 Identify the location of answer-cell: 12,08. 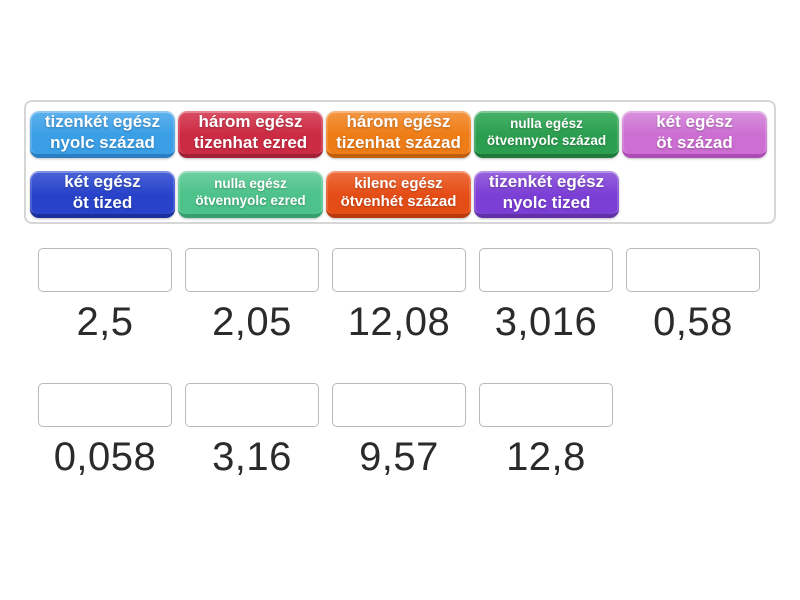
(399, 295).